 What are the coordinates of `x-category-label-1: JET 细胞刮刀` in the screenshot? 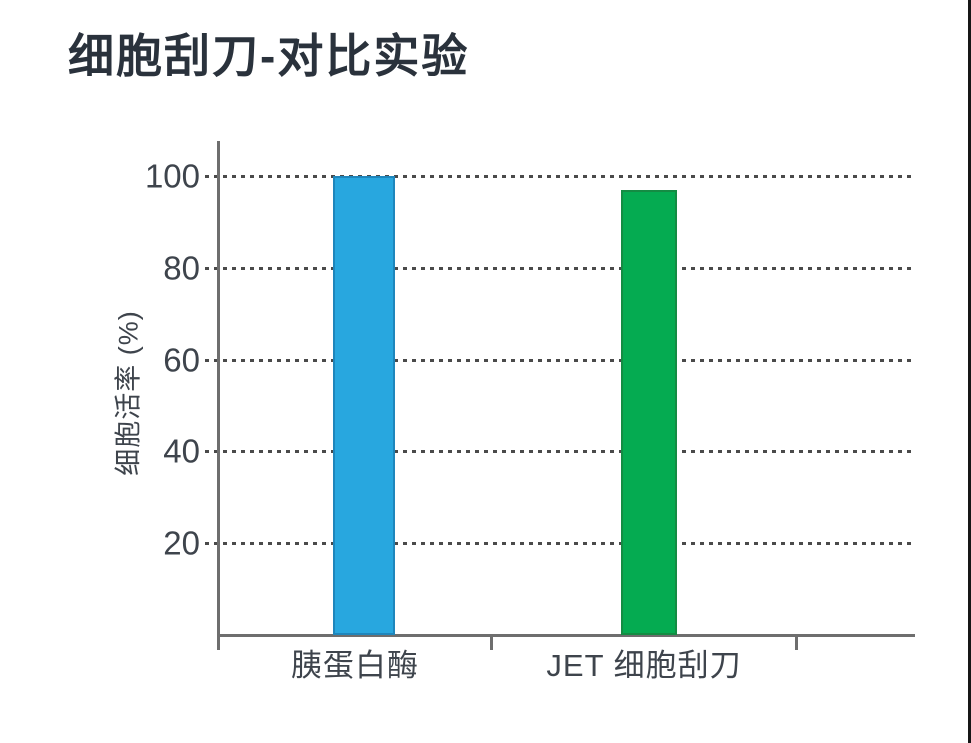 It's located at (644, 665).